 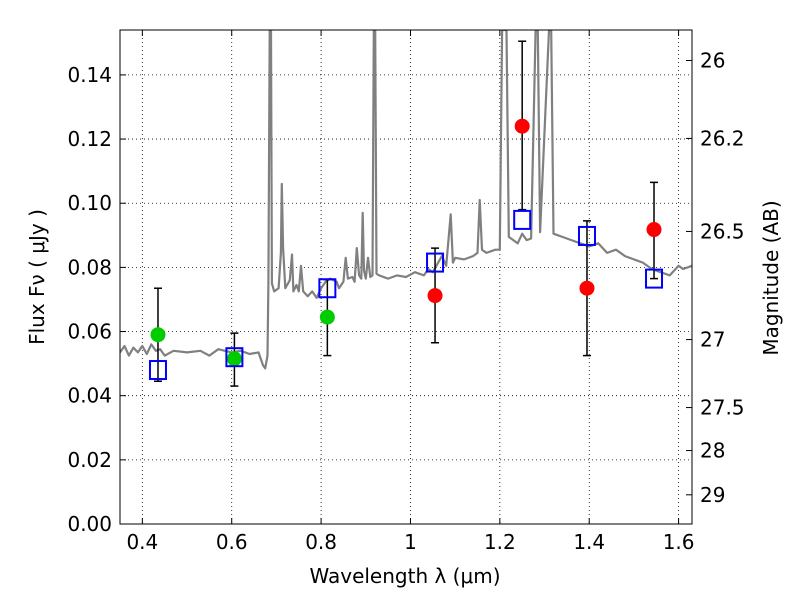 I want to click on x-tick-label: 1.6, so click(x=679, y=542).